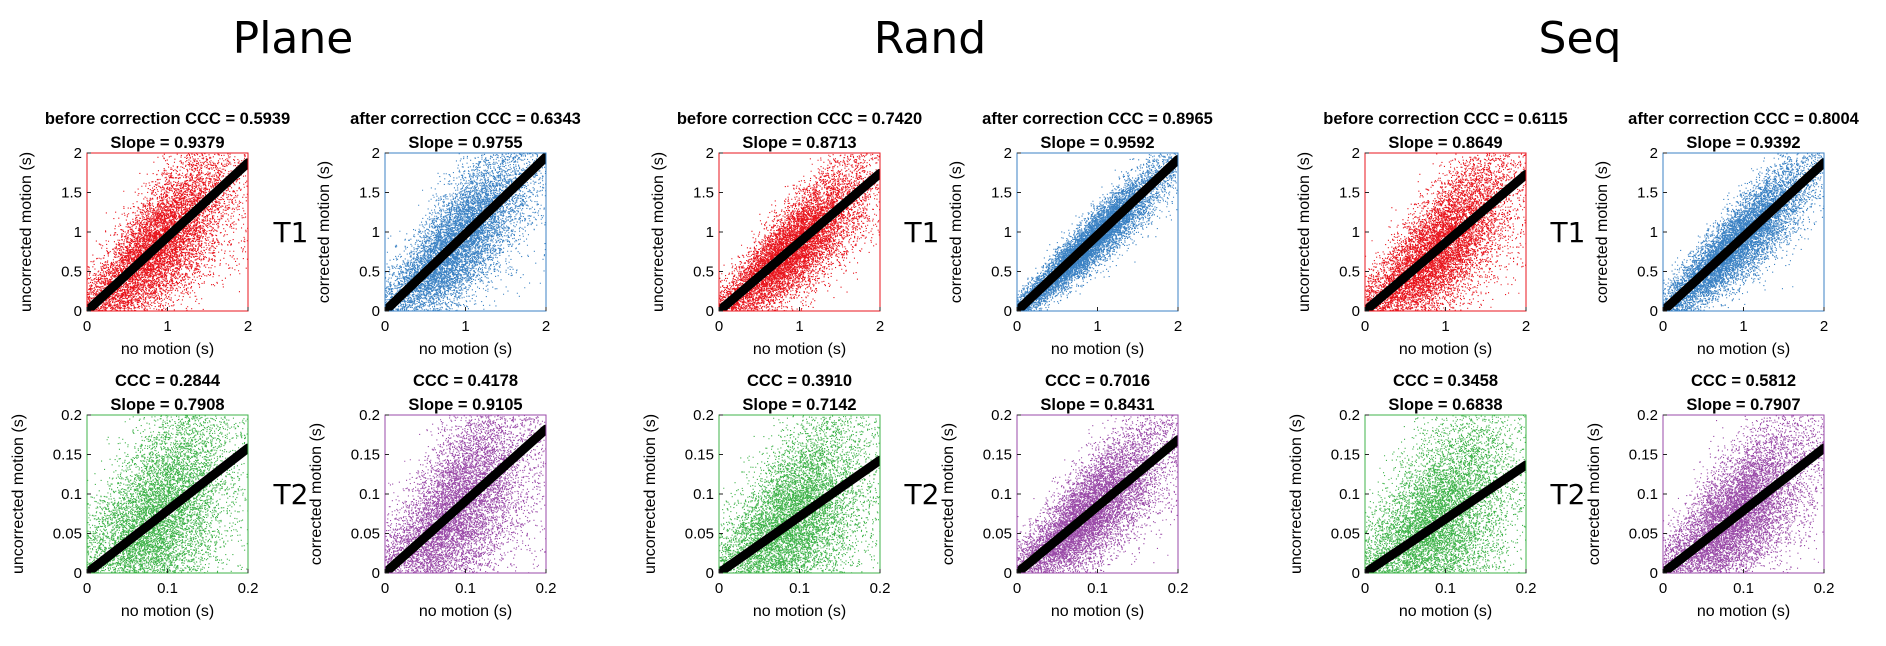 Image resolution: width=1886 pixels, height=646 pixels. I want to click on panel-title-slope: Slope = 0.7907, so click(1743, 405).